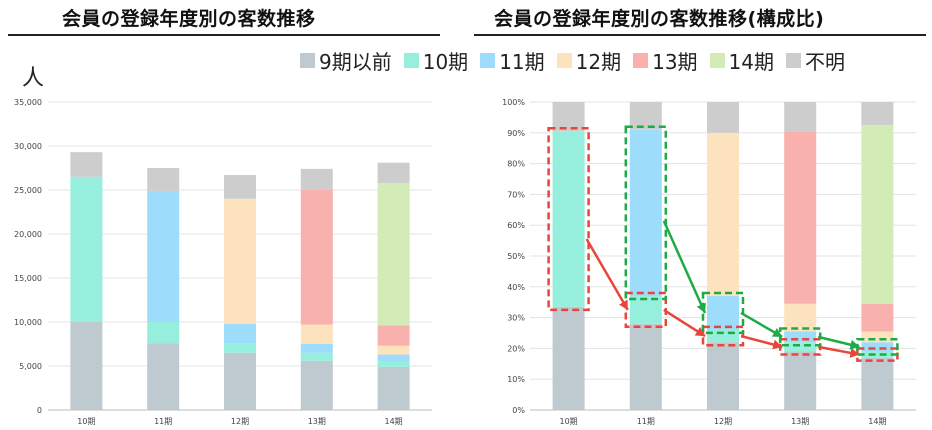 The height and width of the screenshot is (430, 932). What do you see at coordinates (516, 194) in the screenshot?
I see `y-tick-label: 70%` at bounding box center [516, 194].